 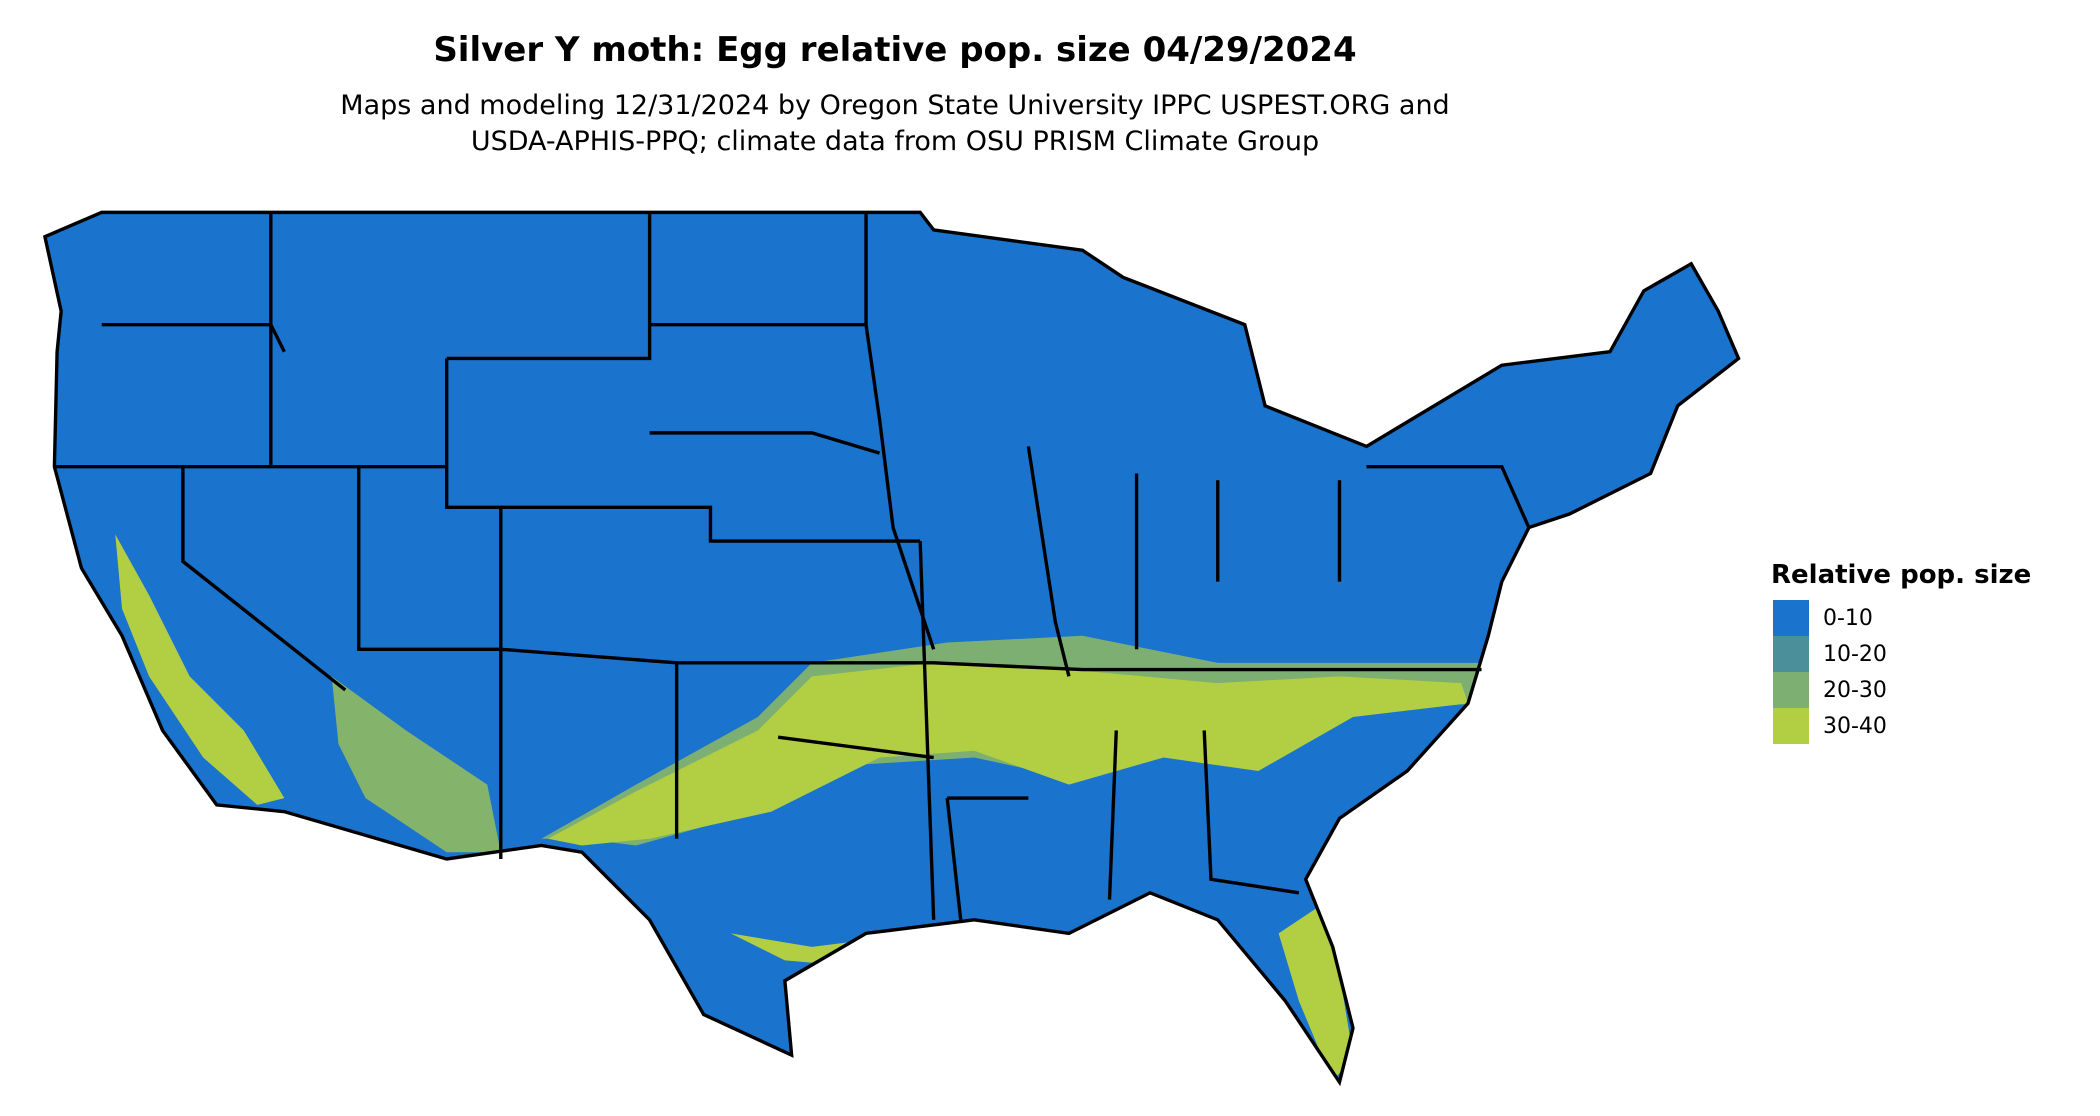 I want to click on legend-label: 30-40, so click(x=1855, y=726).